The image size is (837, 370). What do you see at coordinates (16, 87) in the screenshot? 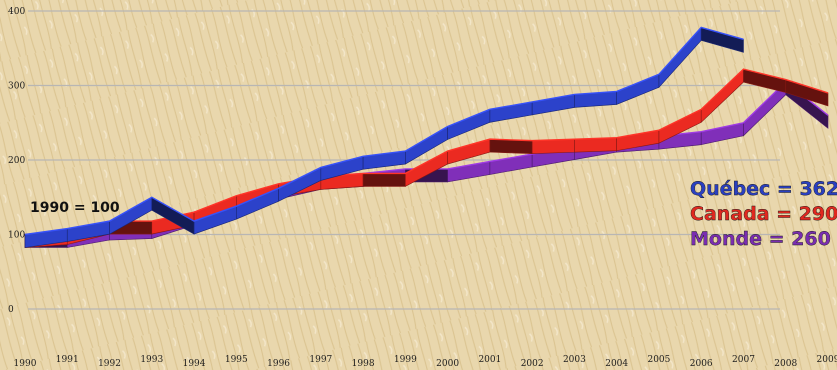
I see `y-tick-label: 300` at bounding box center [16, 87].